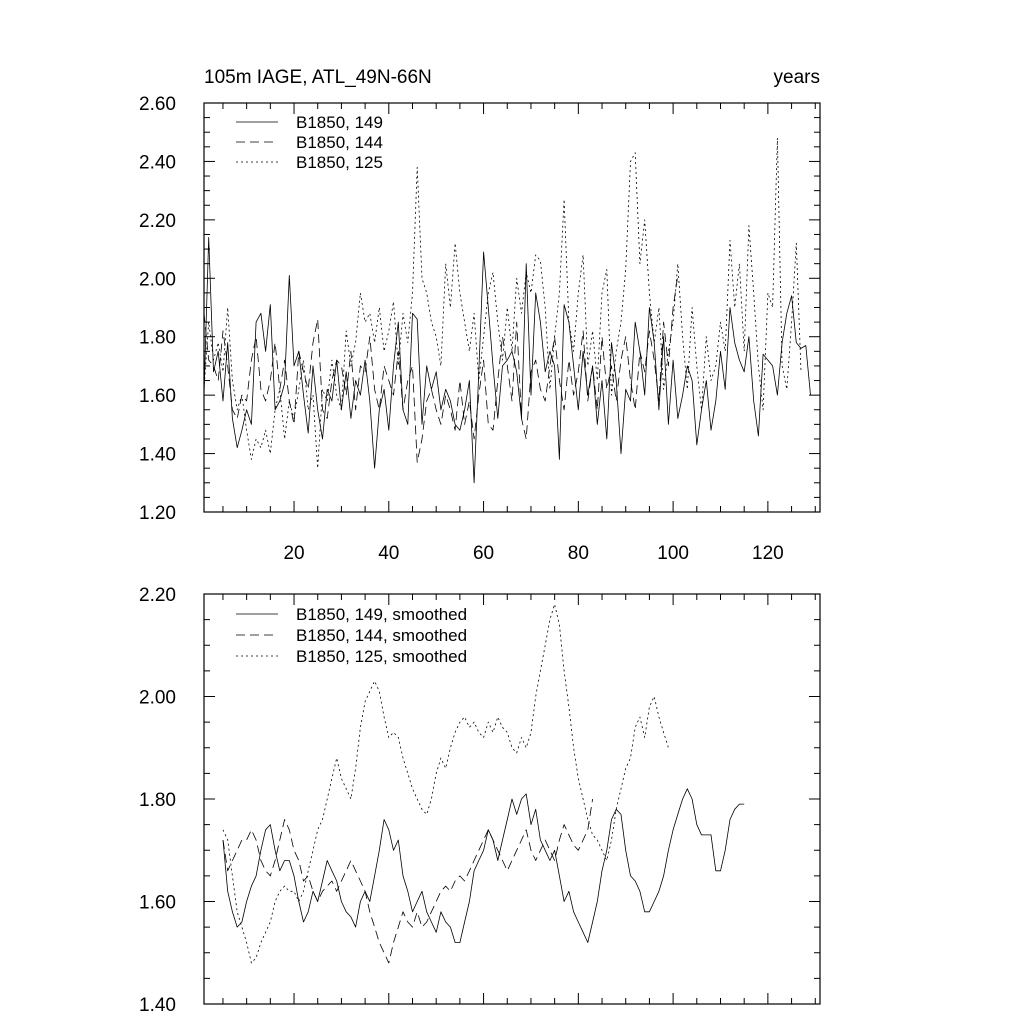  Describe the element at coordinates (157, 396) in the screenshot. I see `top-ytick-label: 1.60` at that location.